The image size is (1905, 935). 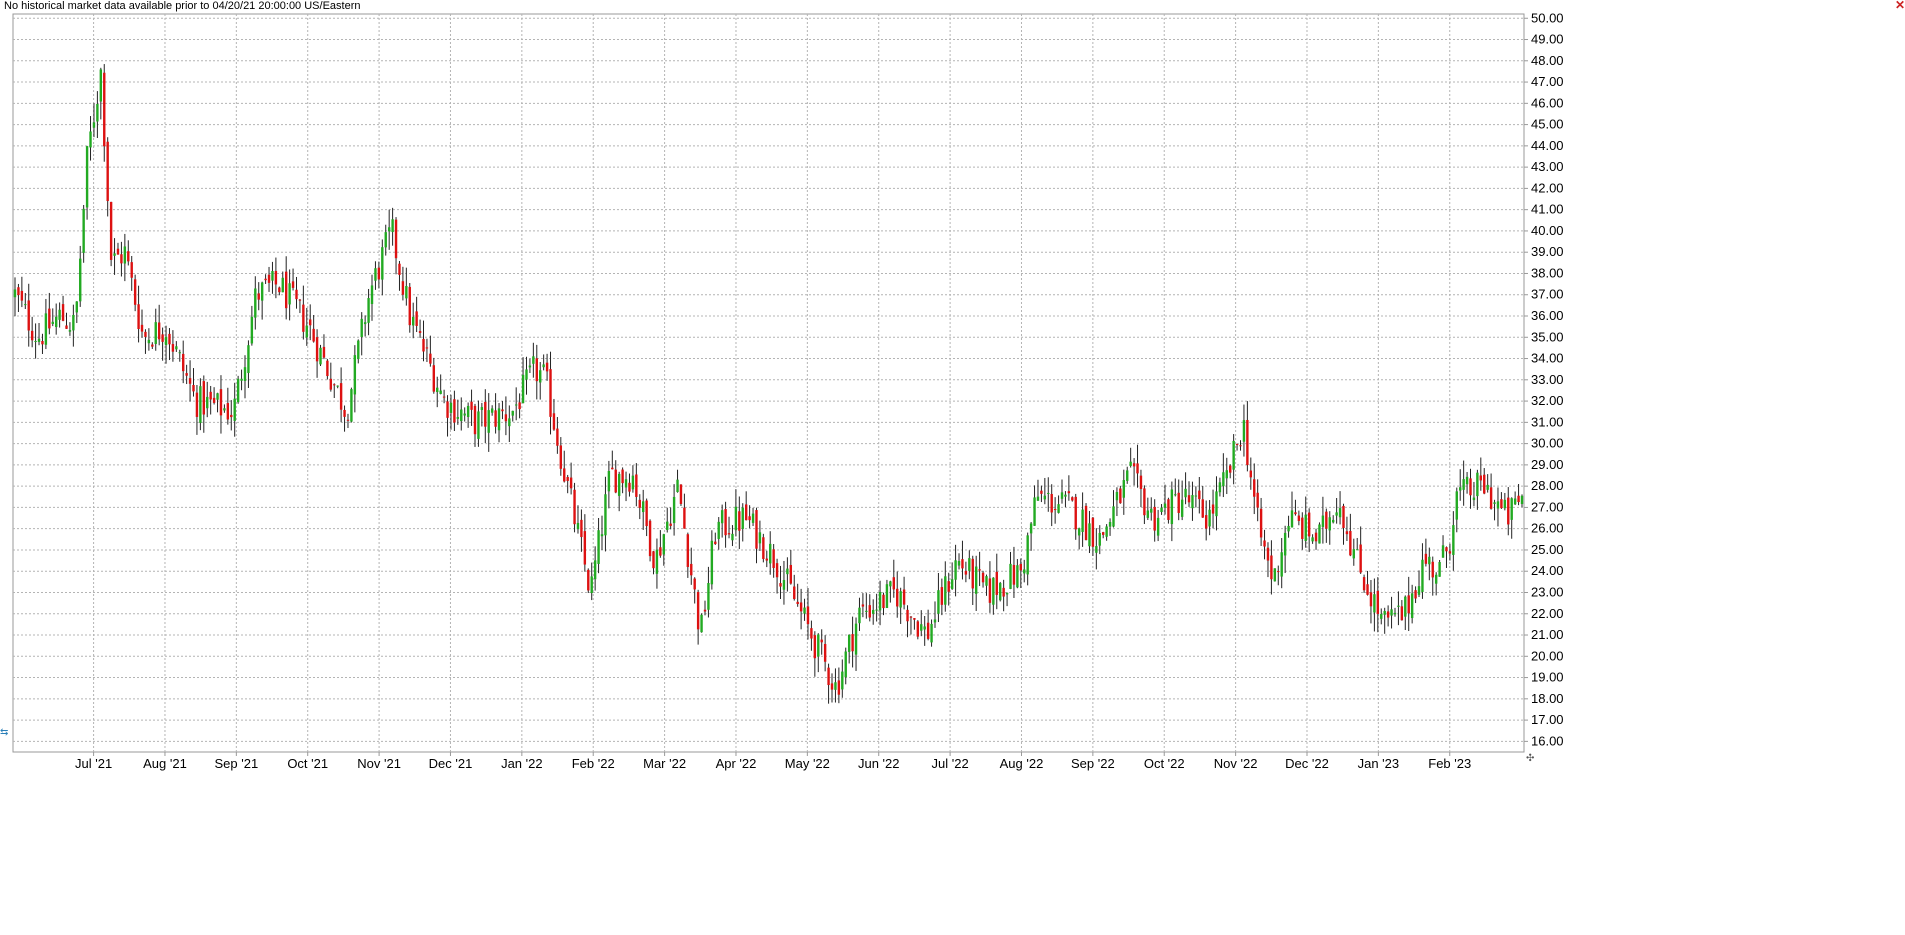 I want to click on close-icon: ✕, so click(x=1899, y=6).